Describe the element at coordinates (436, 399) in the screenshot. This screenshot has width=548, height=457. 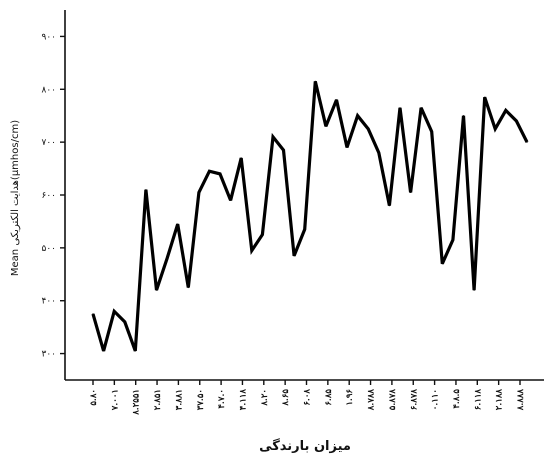
I see `x-tick-label: ۰.۱۱۰` at that location.